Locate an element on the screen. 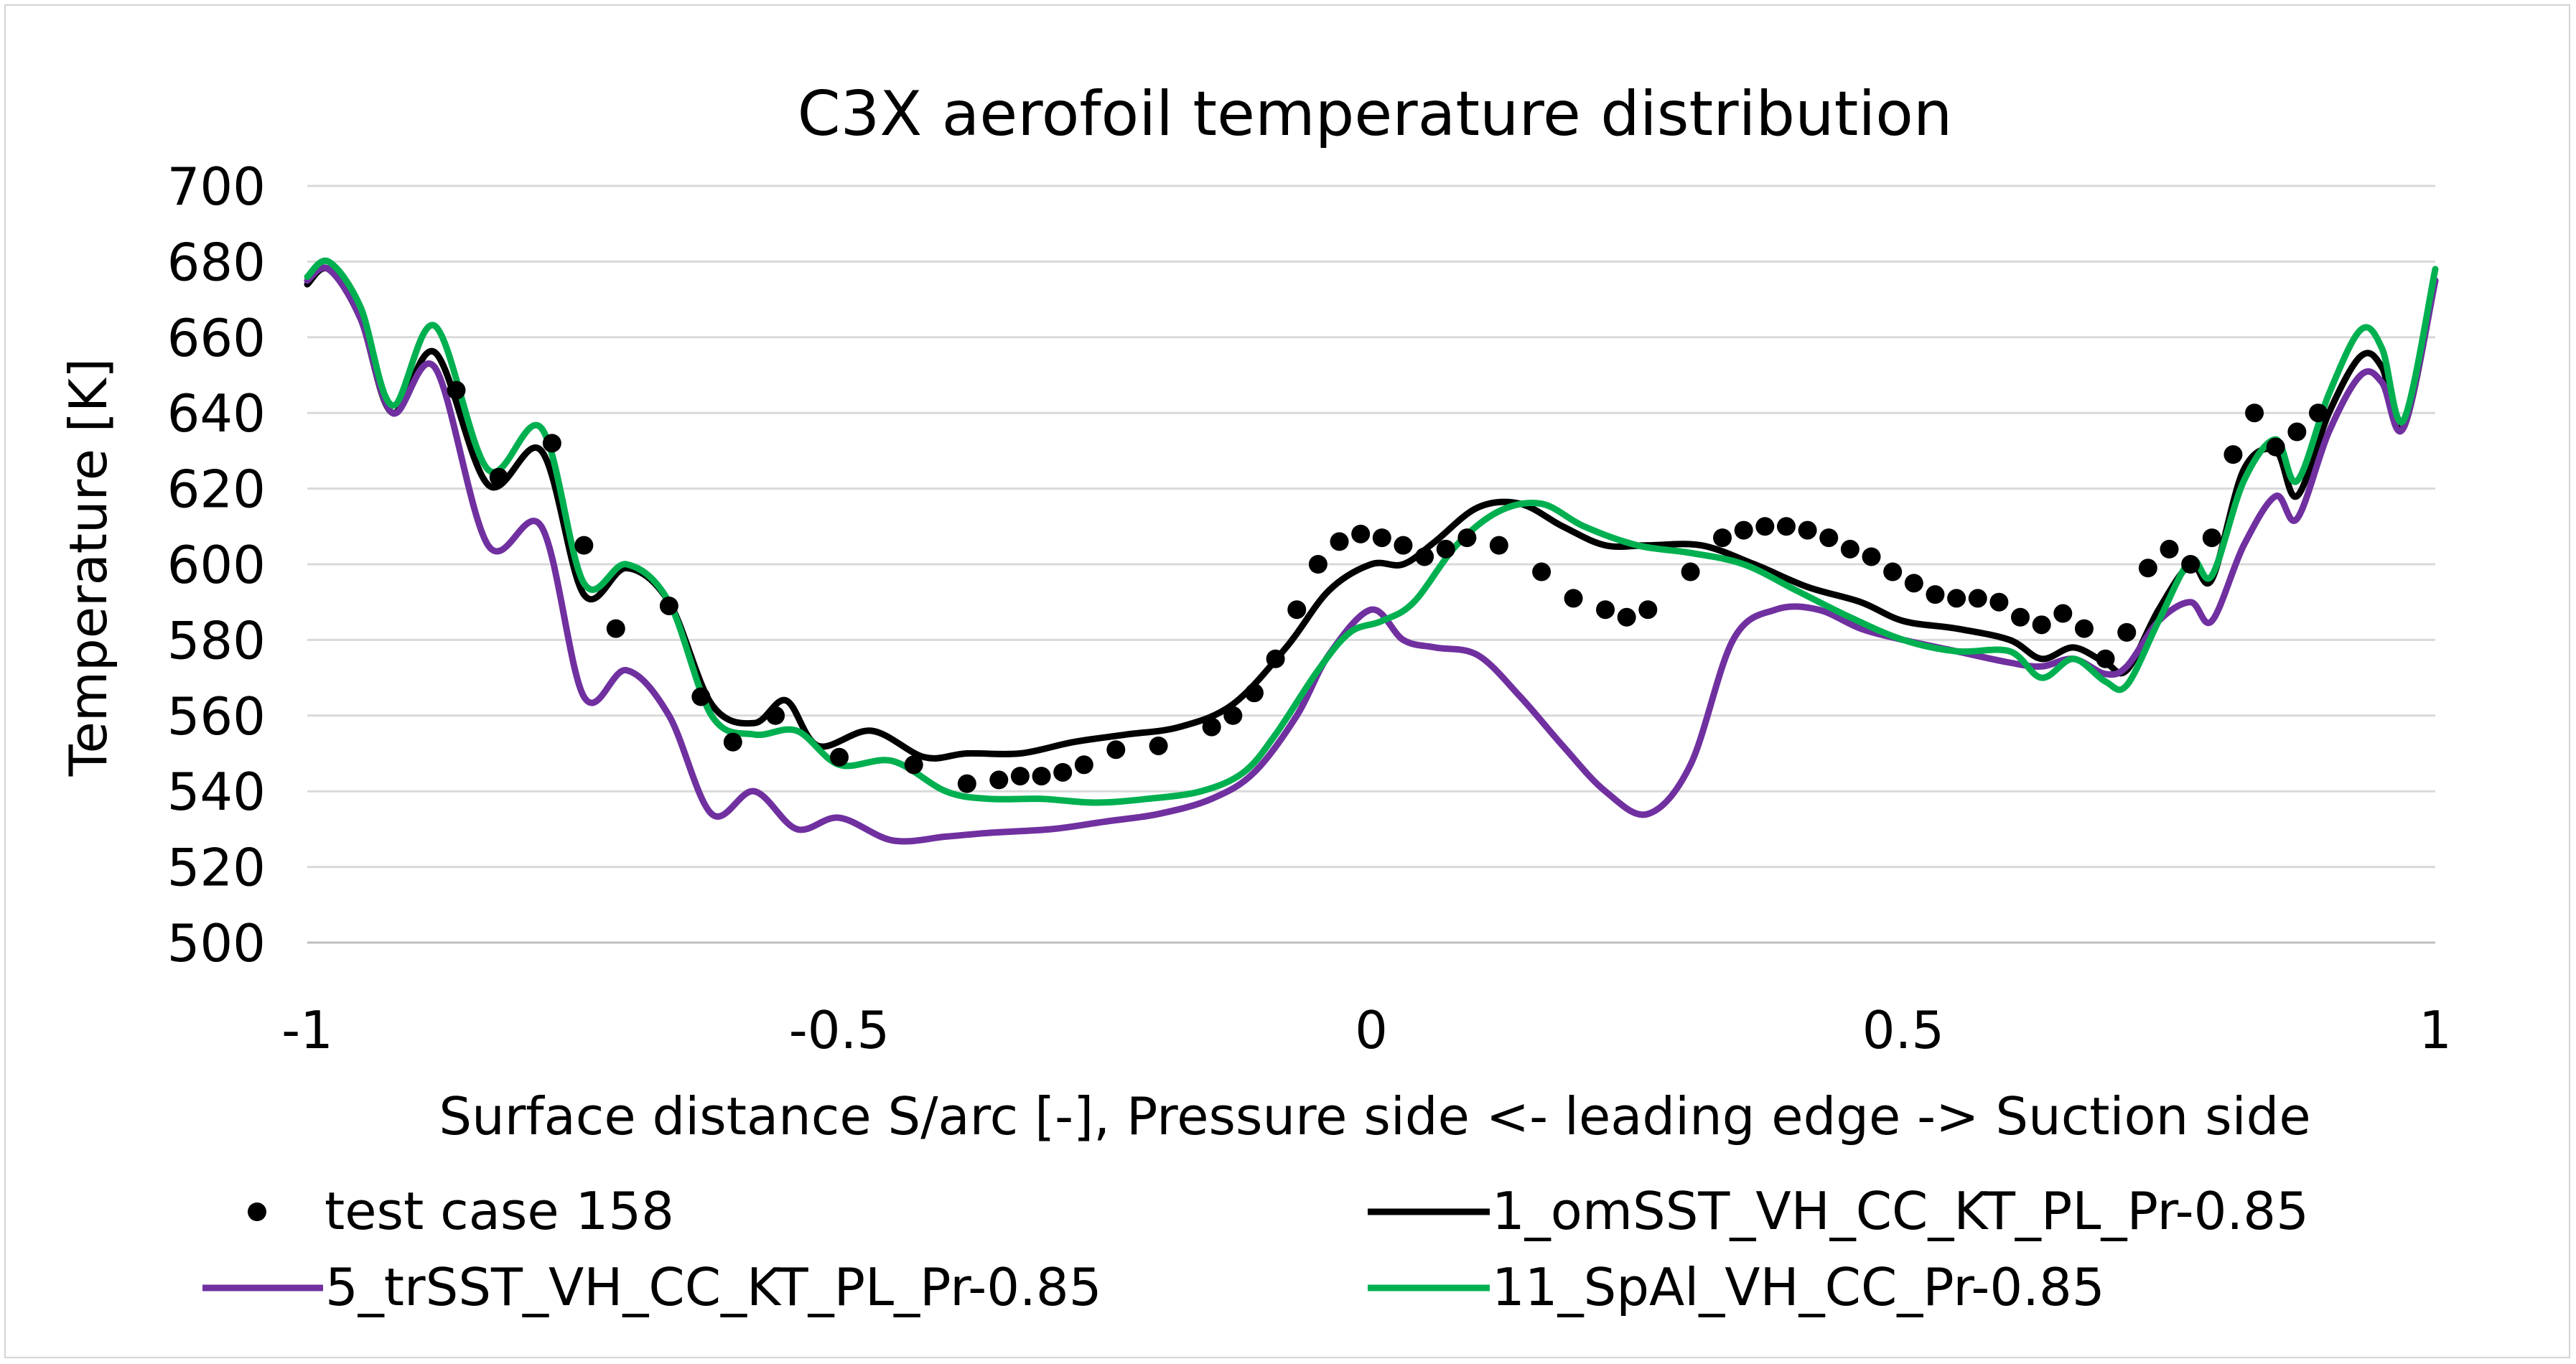  y-tick-label-580: 580 is located at coordinates (216, 640).